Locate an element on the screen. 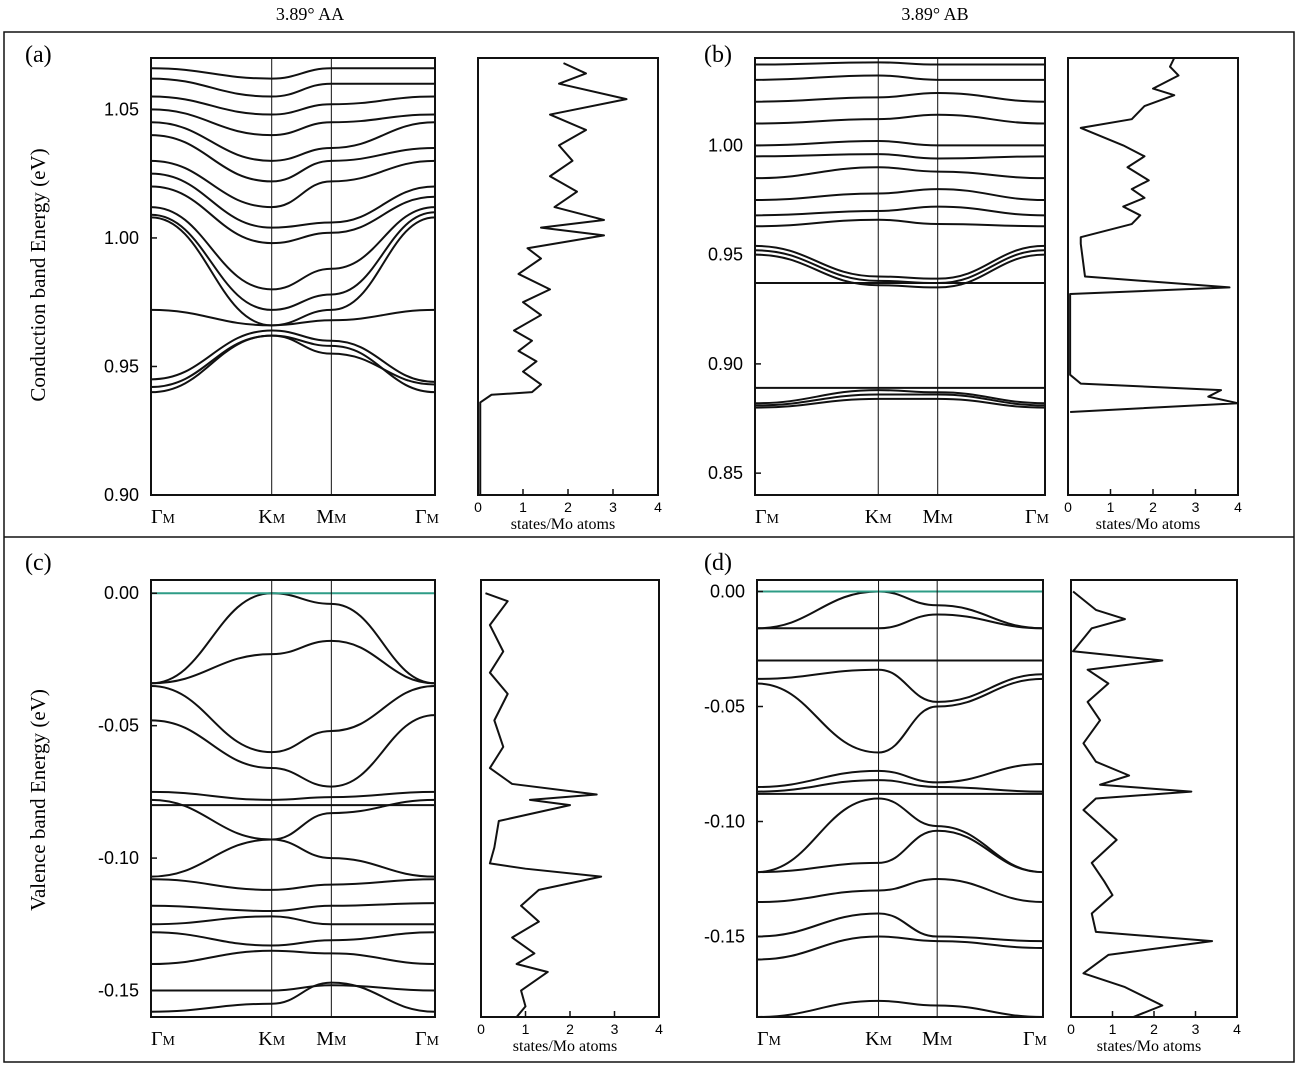  row-ylabel: Conduction band Energy (eV) is located at coordinates (38, 274).